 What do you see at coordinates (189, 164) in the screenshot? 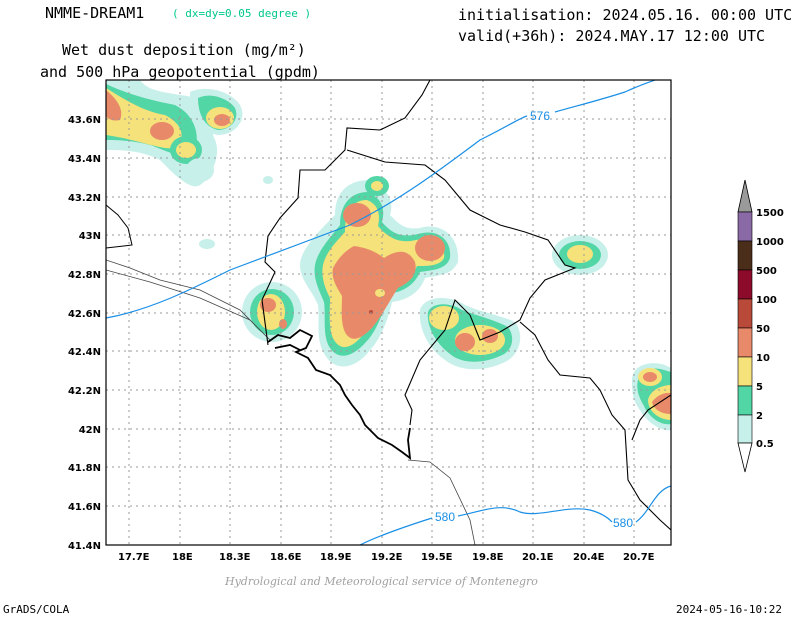
I see `dust-cluster-nw` at bounding box center [189, 164].